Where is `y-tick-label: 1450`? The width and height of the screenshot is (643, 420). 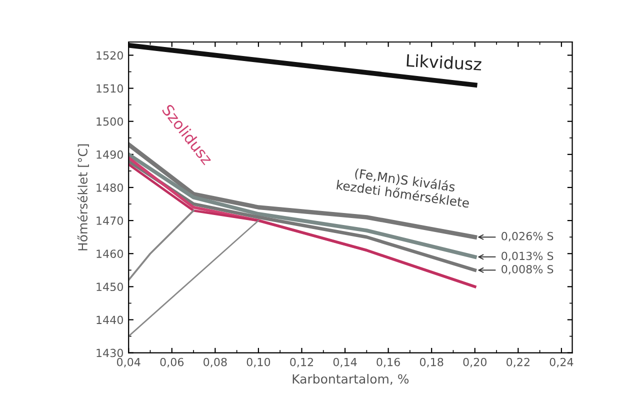
y-tick-label: 1450 is located at coordinates (109, 287).